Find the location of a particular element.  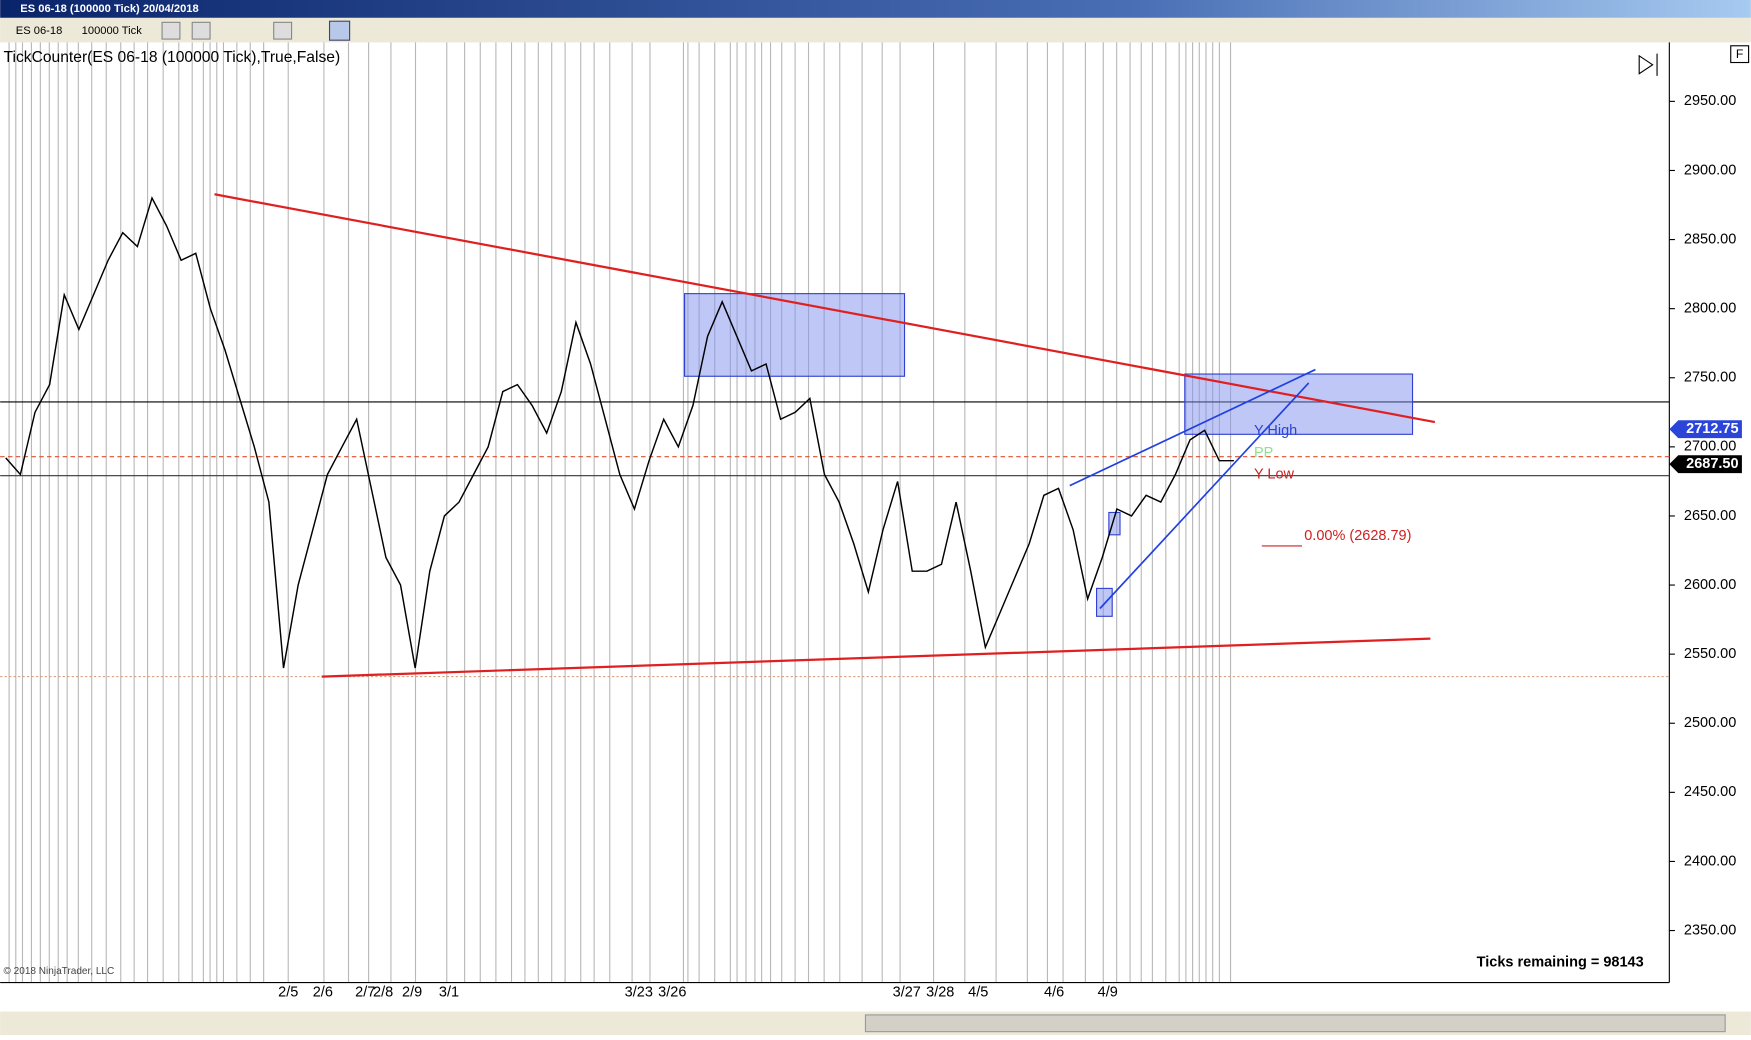

x-axis is located at coordinates (875, 996).